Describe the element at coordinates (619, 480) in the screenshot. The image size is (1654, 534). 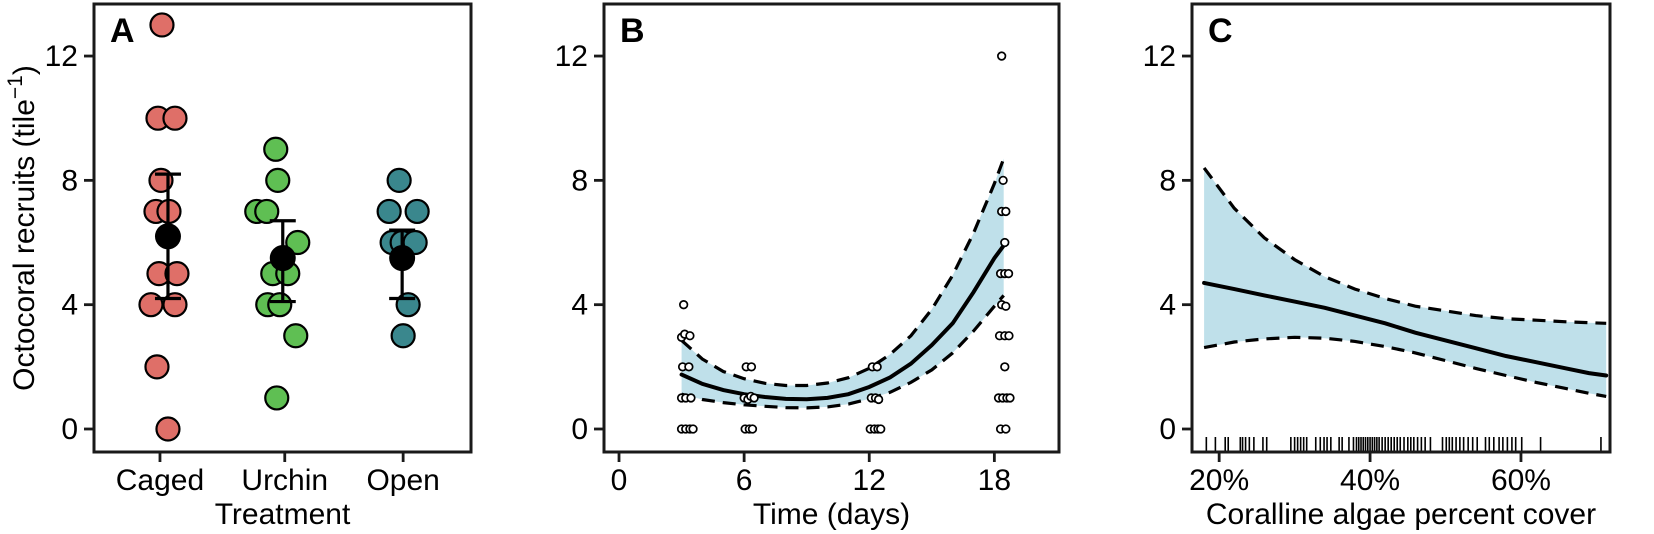
I see `x-tick-label: 0` at that location.